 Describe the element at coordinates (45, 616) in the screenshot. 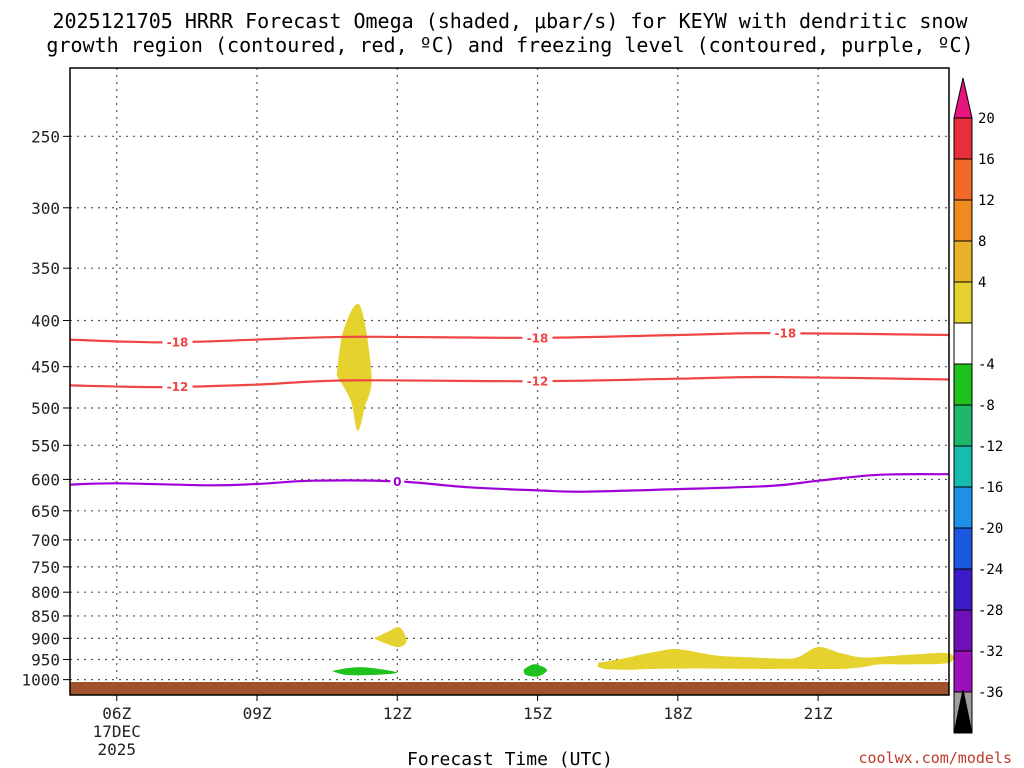

I see `y-tick-label-850: 850` at that location.